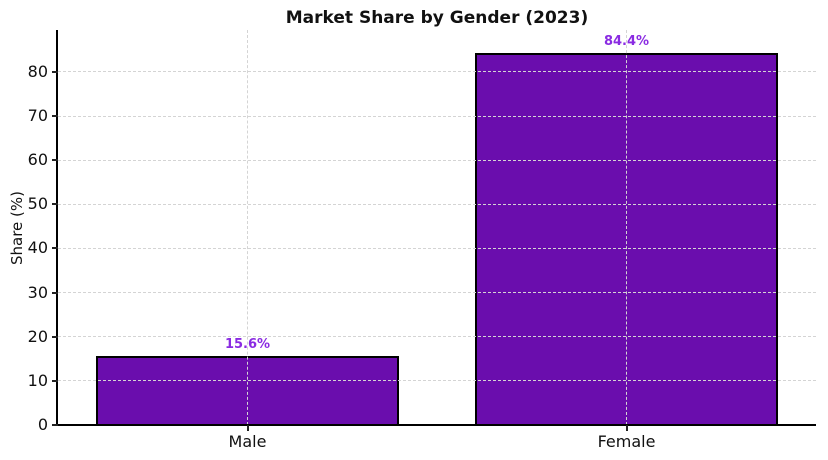  I want to click on y-tick-label: 50, so click(37, 204).